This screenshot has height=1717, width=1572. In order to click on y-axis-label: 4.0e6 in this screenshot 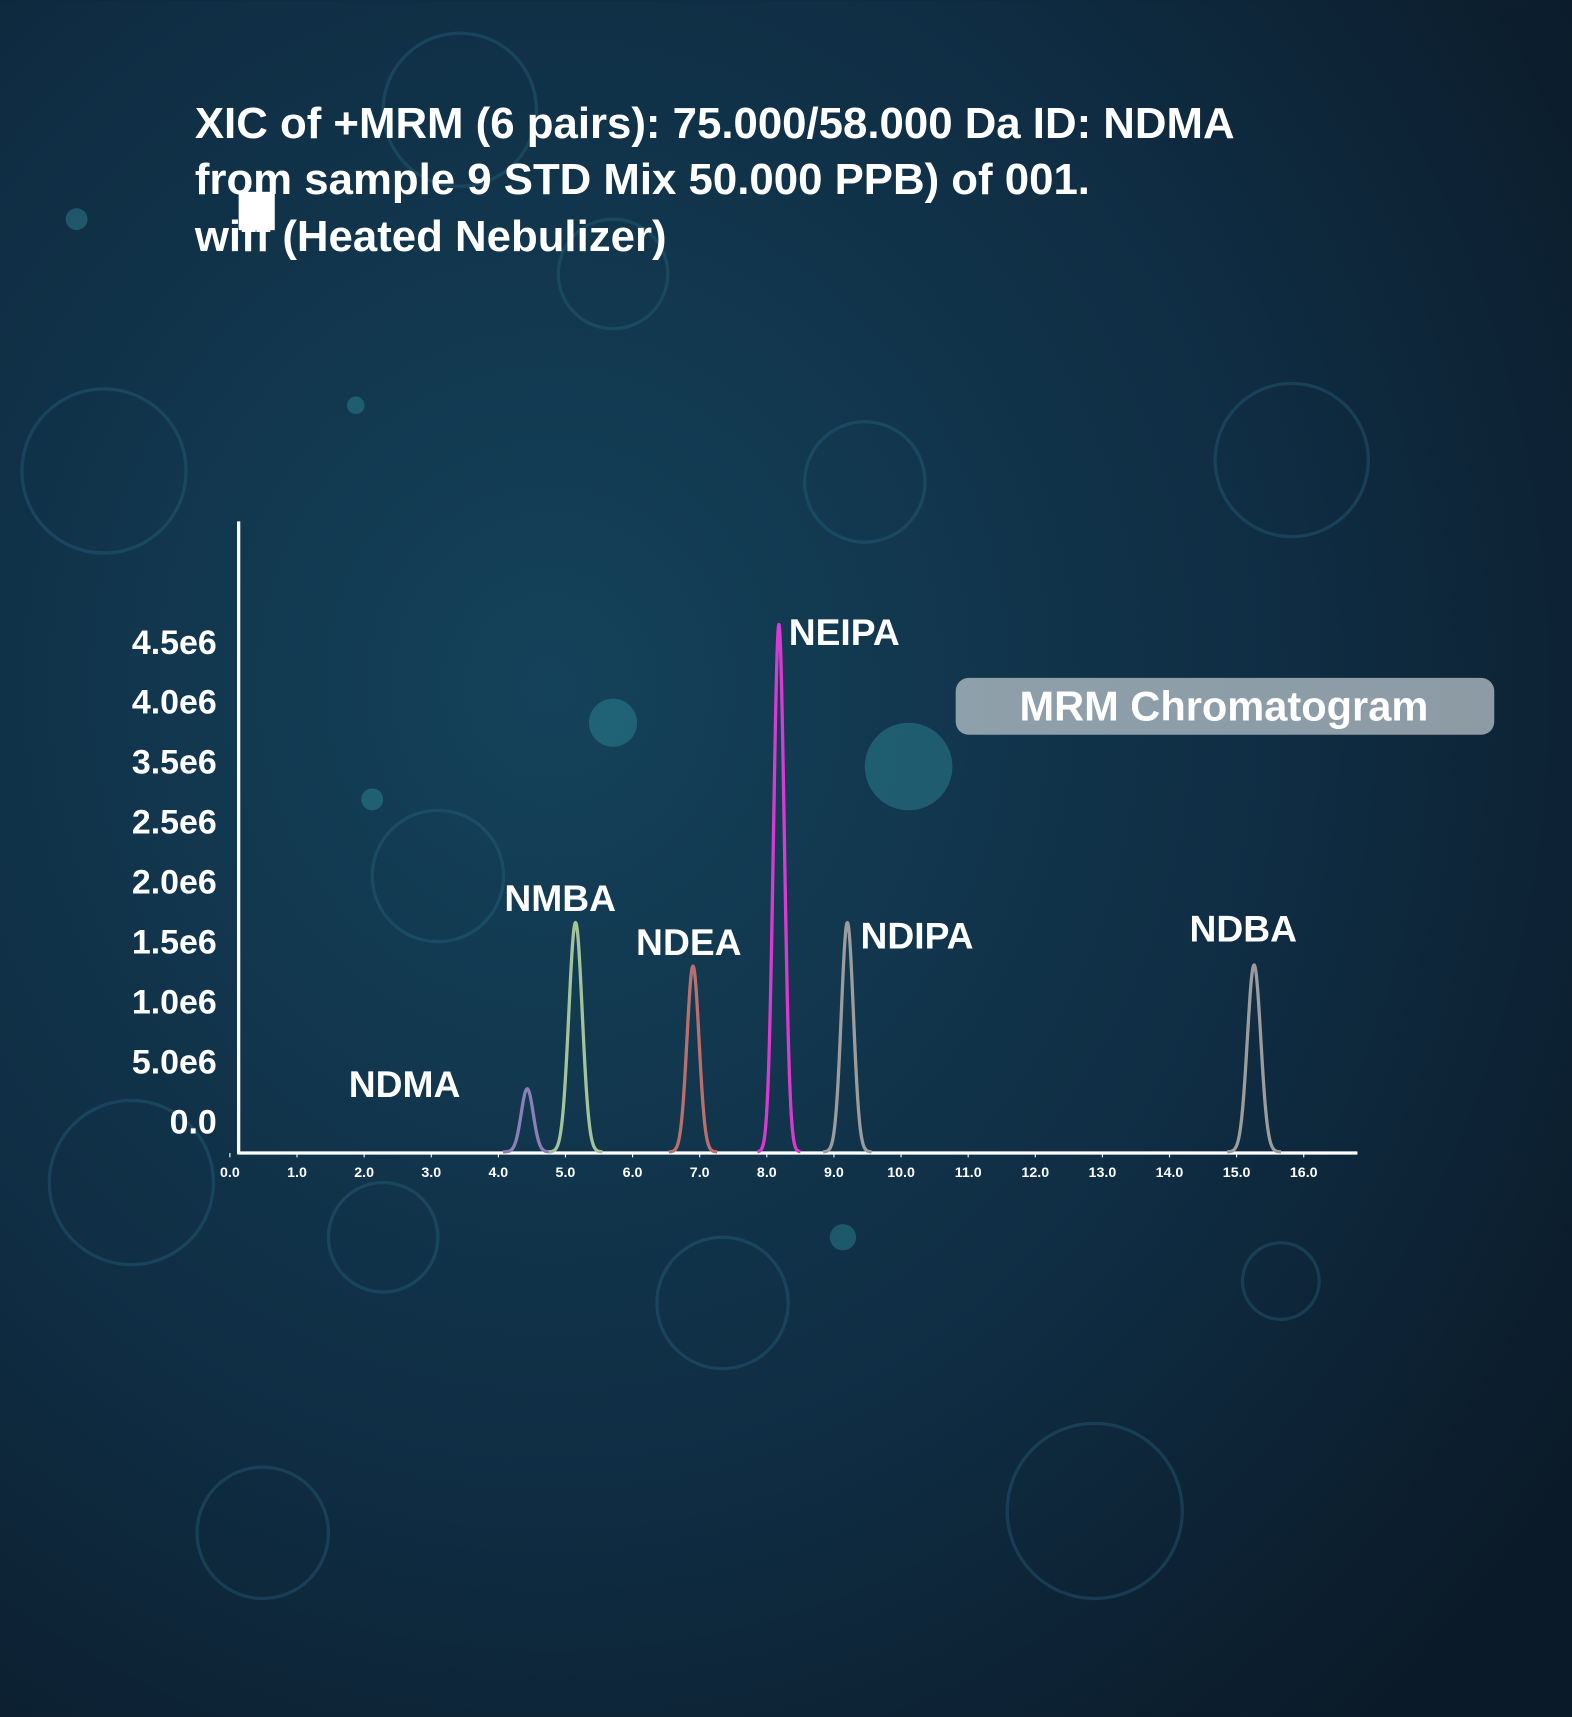, I will do `click(174, 703)`.